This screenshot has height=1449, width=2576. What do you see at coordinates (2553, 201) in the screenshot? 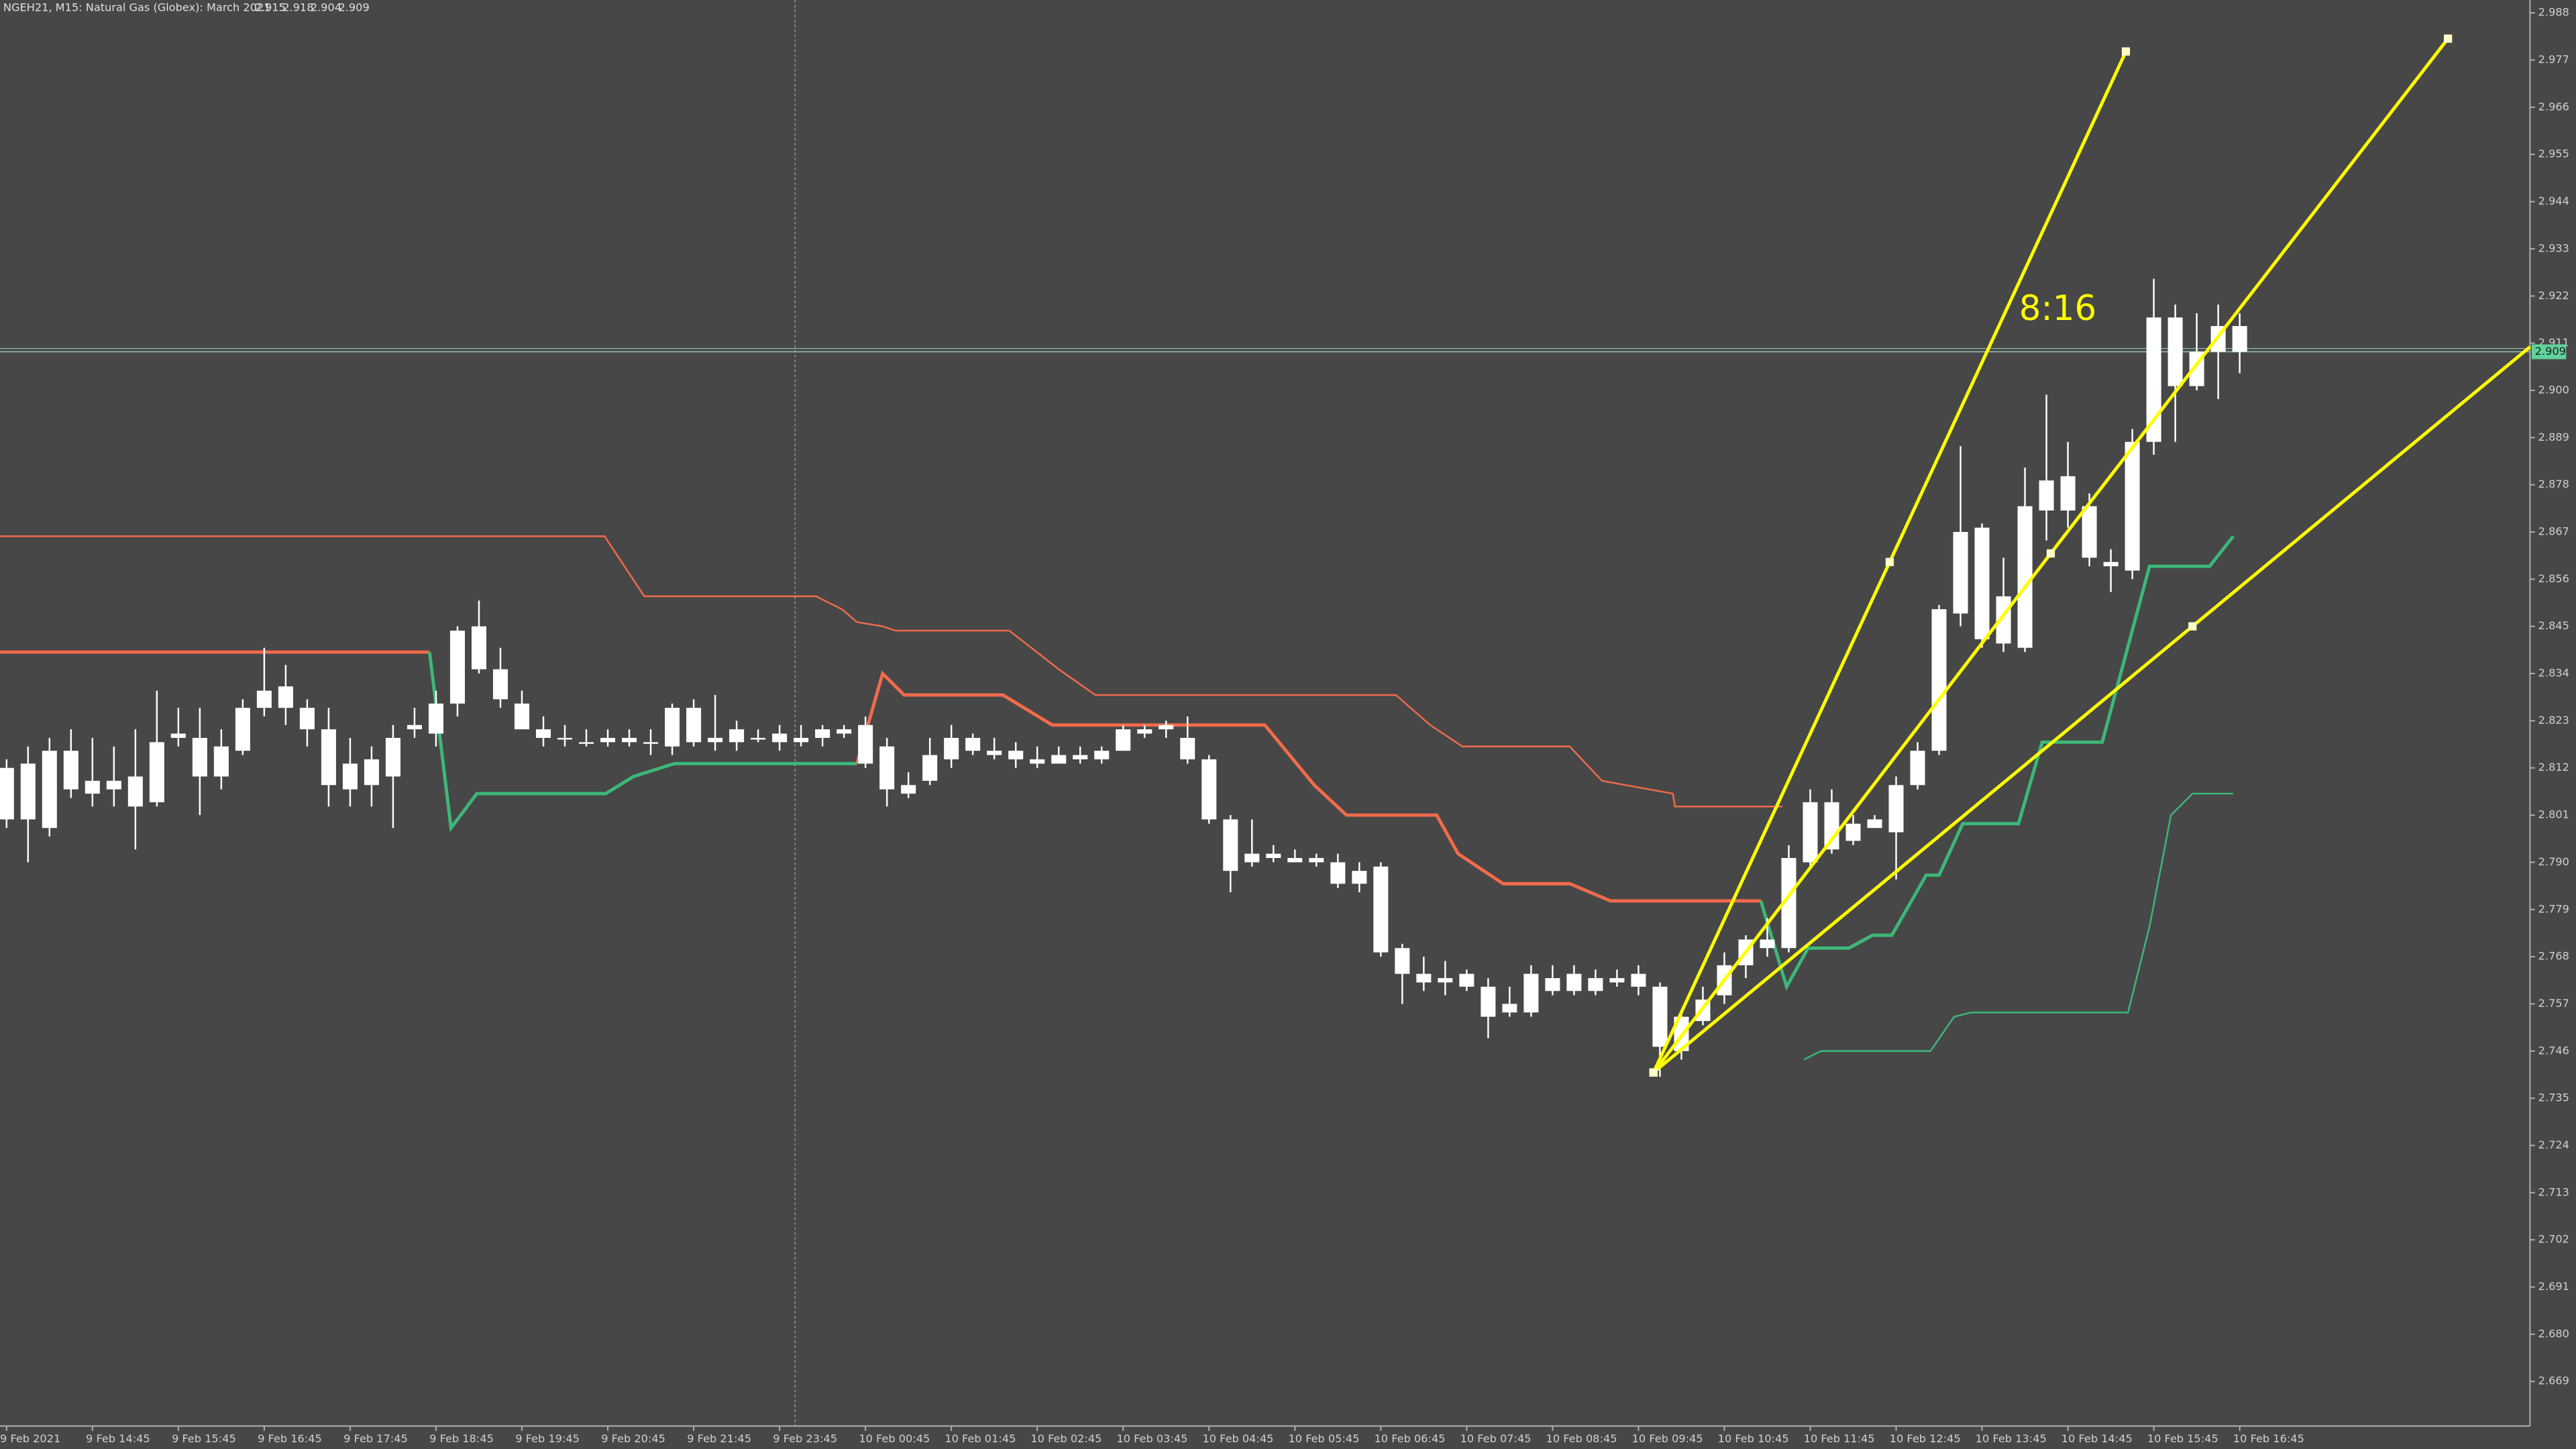
I see `y-tick-label: 2.944` at bounding box center [2553, 201].